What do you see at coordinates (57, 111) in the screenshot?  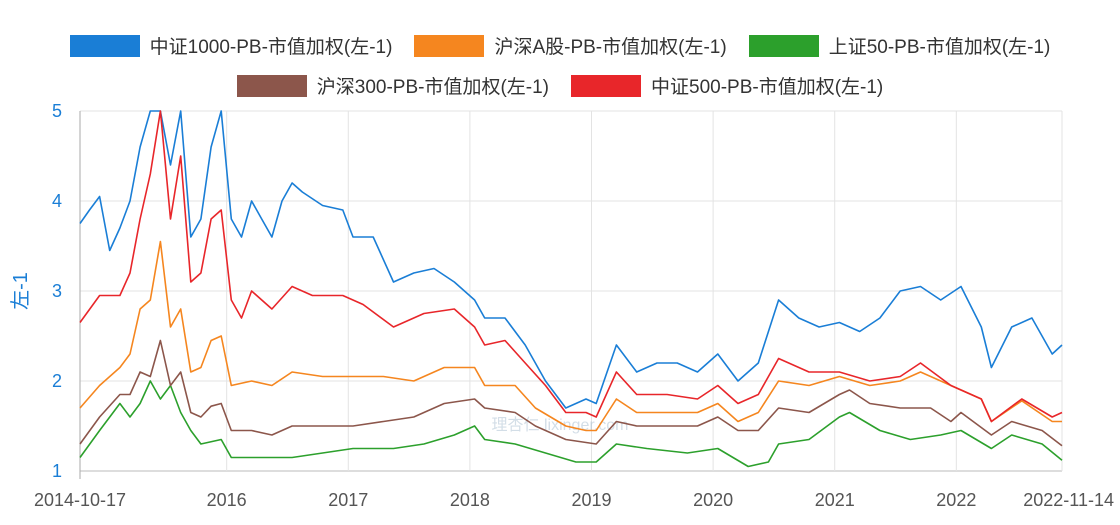 I see `y-tick-label: 5` at bounding box center [57, 111].